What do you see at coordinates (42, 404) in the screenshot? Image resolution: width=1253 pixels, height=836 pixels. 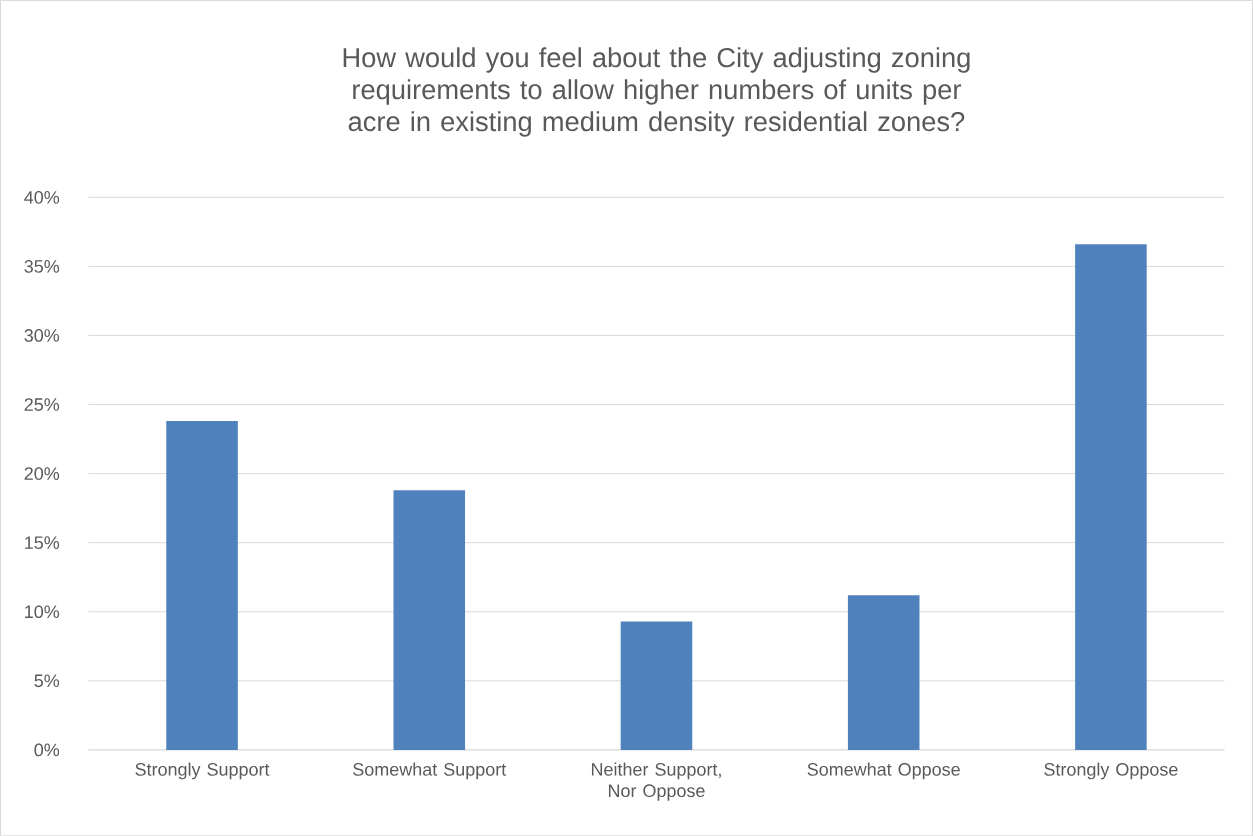 I see `y-tick-label: 25%` at bounding box center [42, 404].